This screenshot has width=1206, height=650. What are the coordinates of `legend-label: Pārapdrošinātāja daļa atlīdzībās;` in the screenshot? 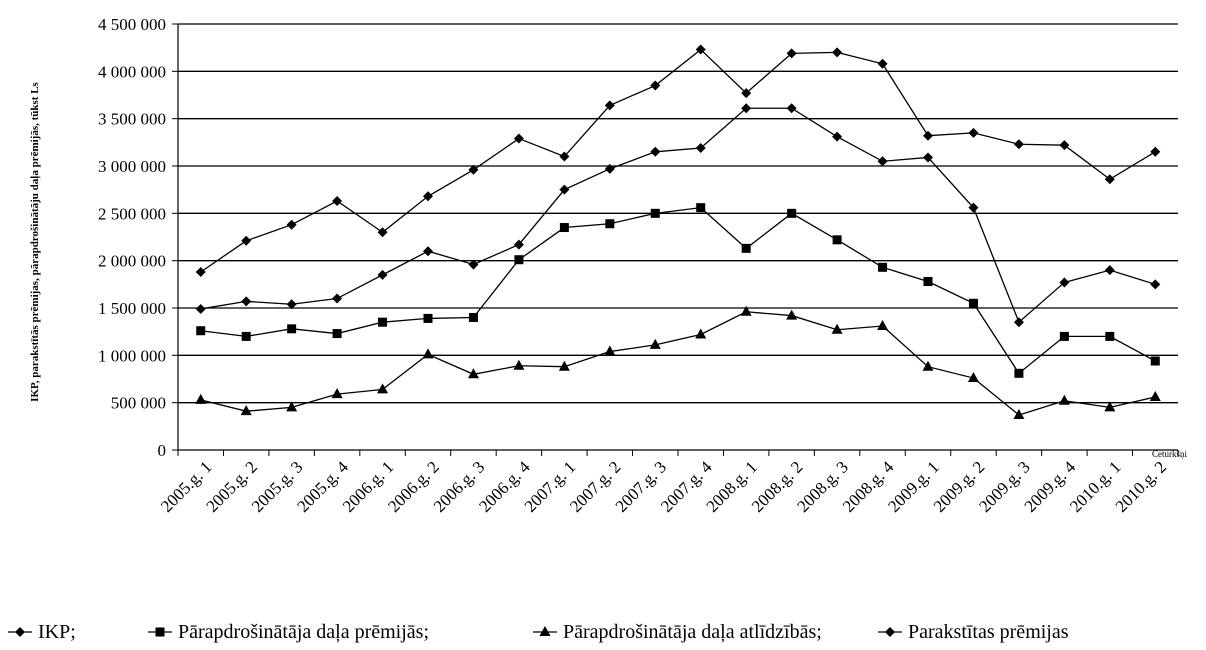 It's located at (692, 632).